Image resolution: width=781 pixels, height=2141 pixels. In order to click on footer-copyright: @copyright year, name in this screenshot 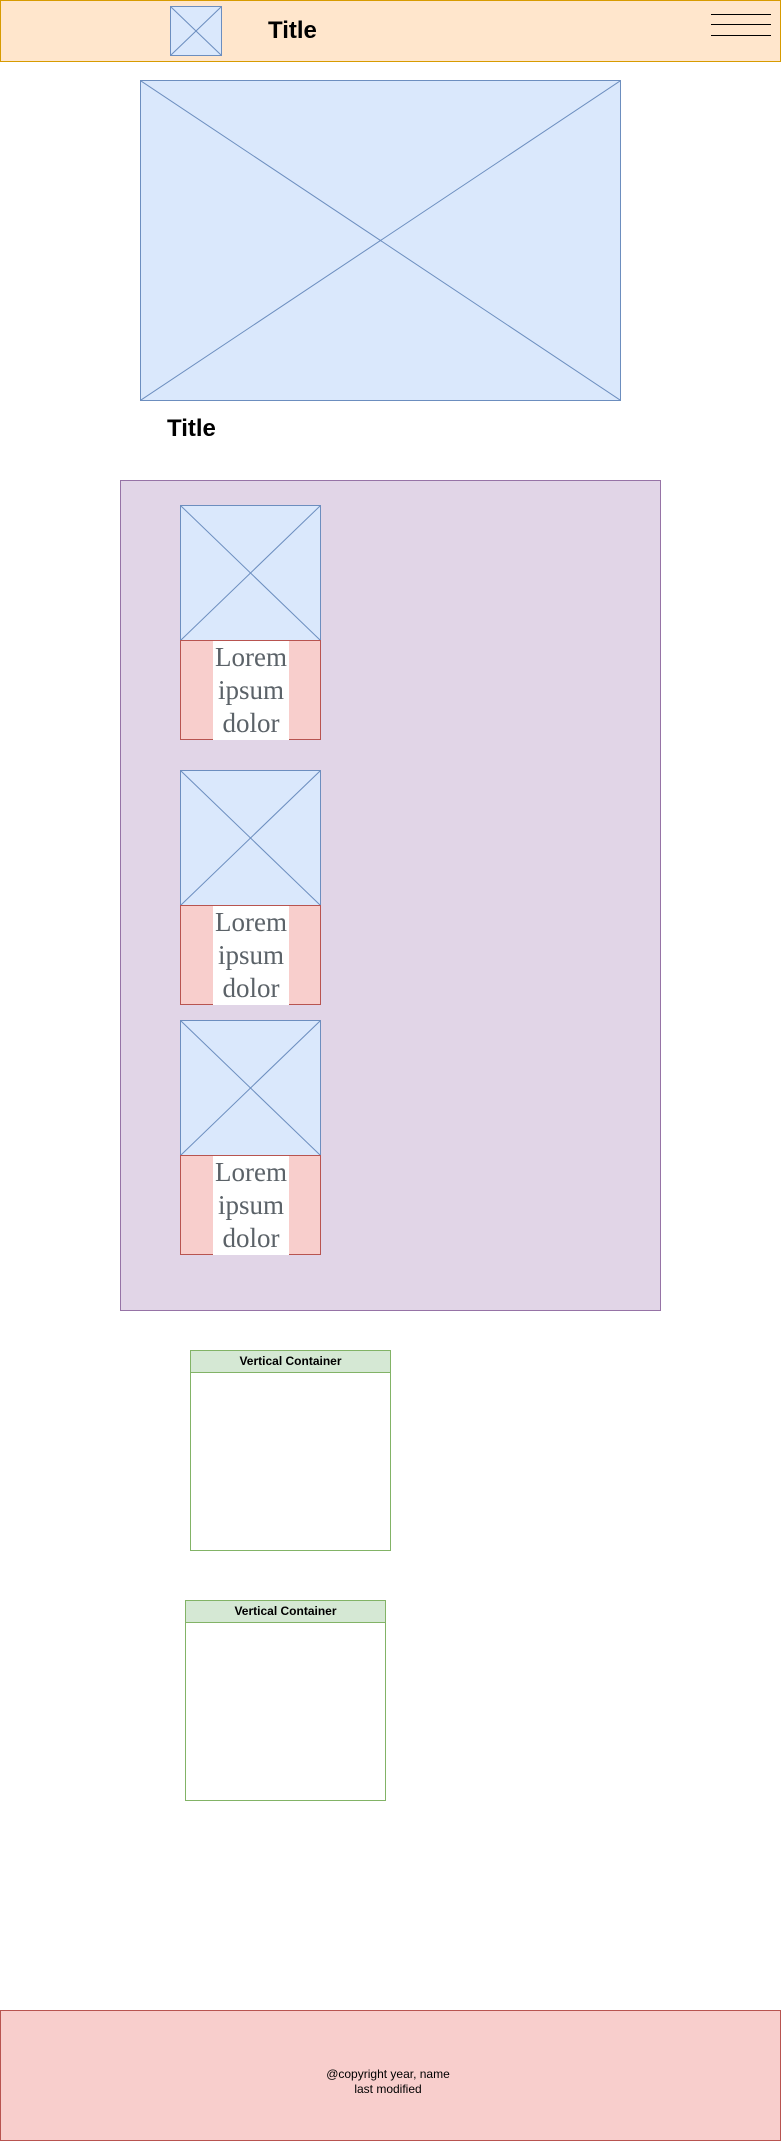, I will do `click(388, 2074)`.